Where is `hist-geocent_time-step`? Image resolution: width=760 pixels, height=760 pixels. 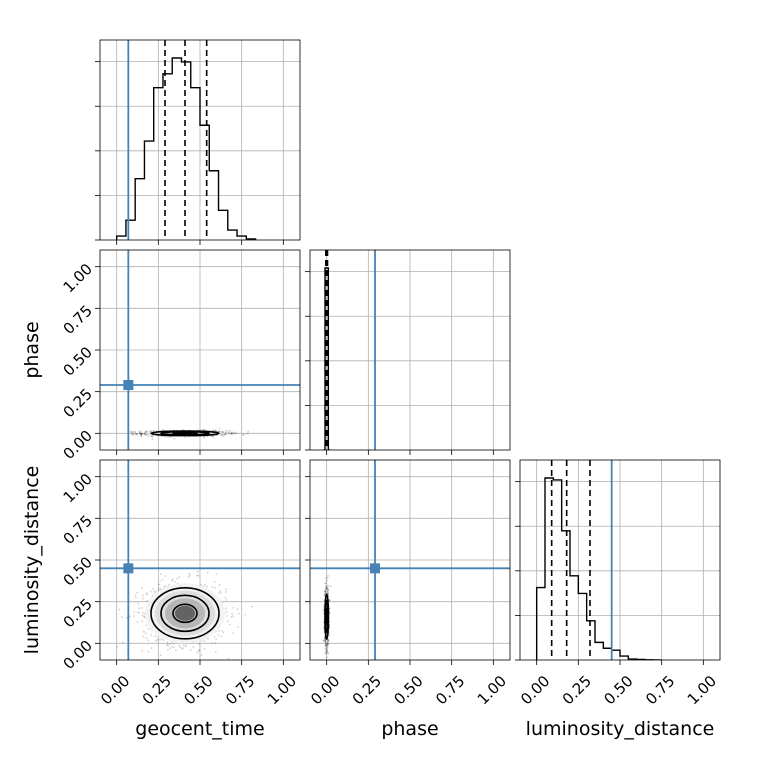
hist-geocent_time-step is located at coordinates (186, 148).